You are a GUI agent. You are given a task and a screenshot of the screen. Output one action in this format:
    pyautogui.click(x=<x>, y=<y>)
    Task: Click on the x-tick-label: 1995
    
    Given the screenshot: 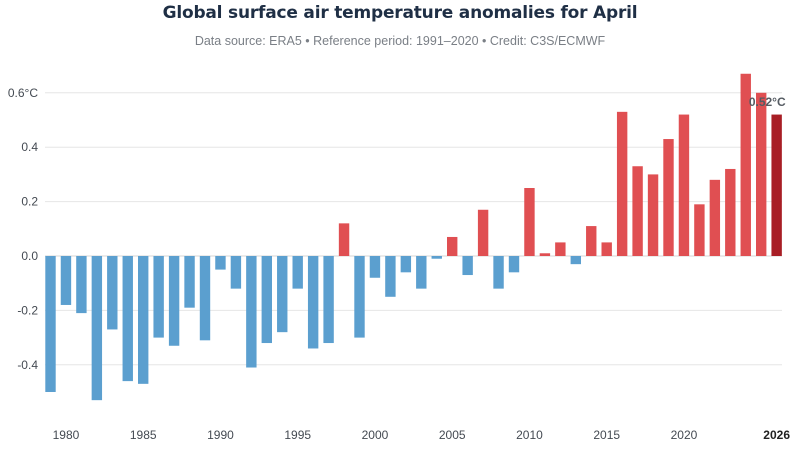 What is the action you would take?
    pyautogui.click(x=297, y=435)
    